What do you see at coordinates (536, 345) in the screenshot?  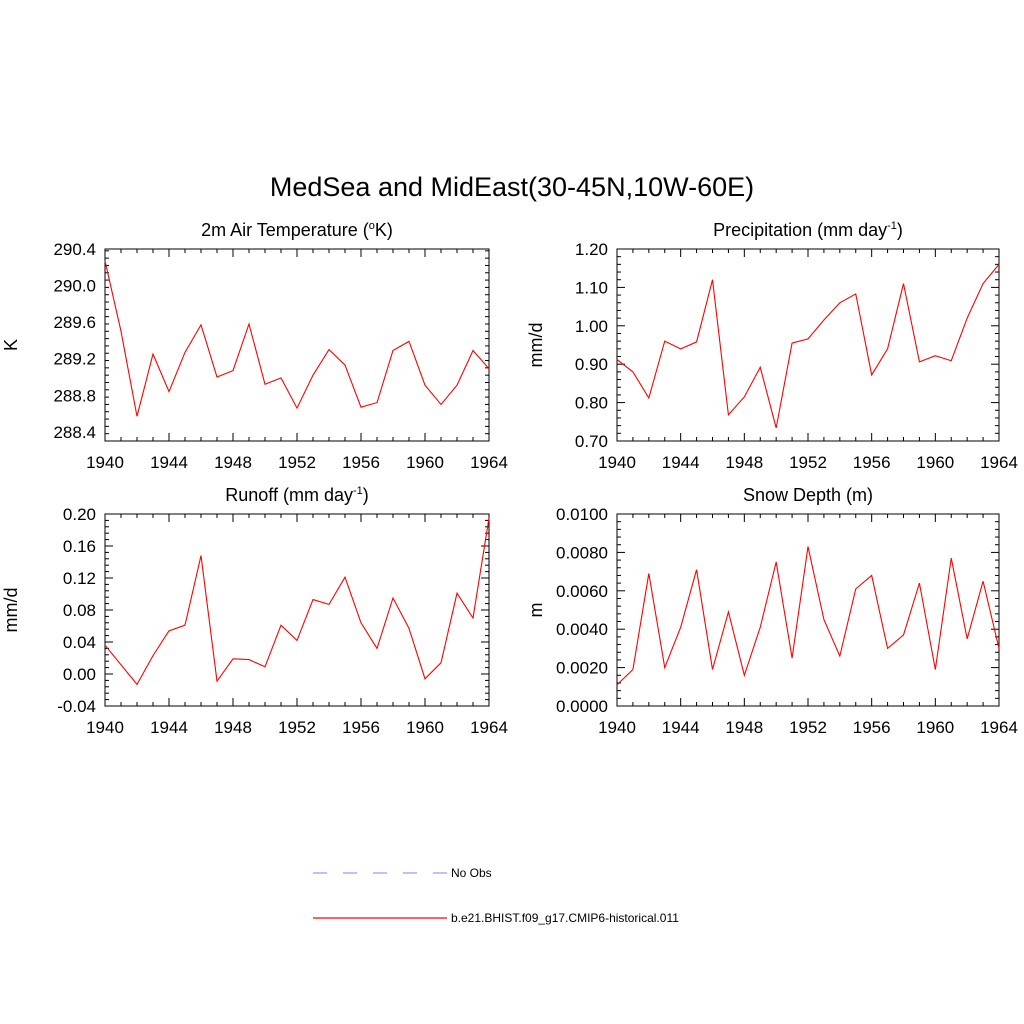 I see `panel-precipitation-ylabel: mm/d` at bounding box center [536, 345].